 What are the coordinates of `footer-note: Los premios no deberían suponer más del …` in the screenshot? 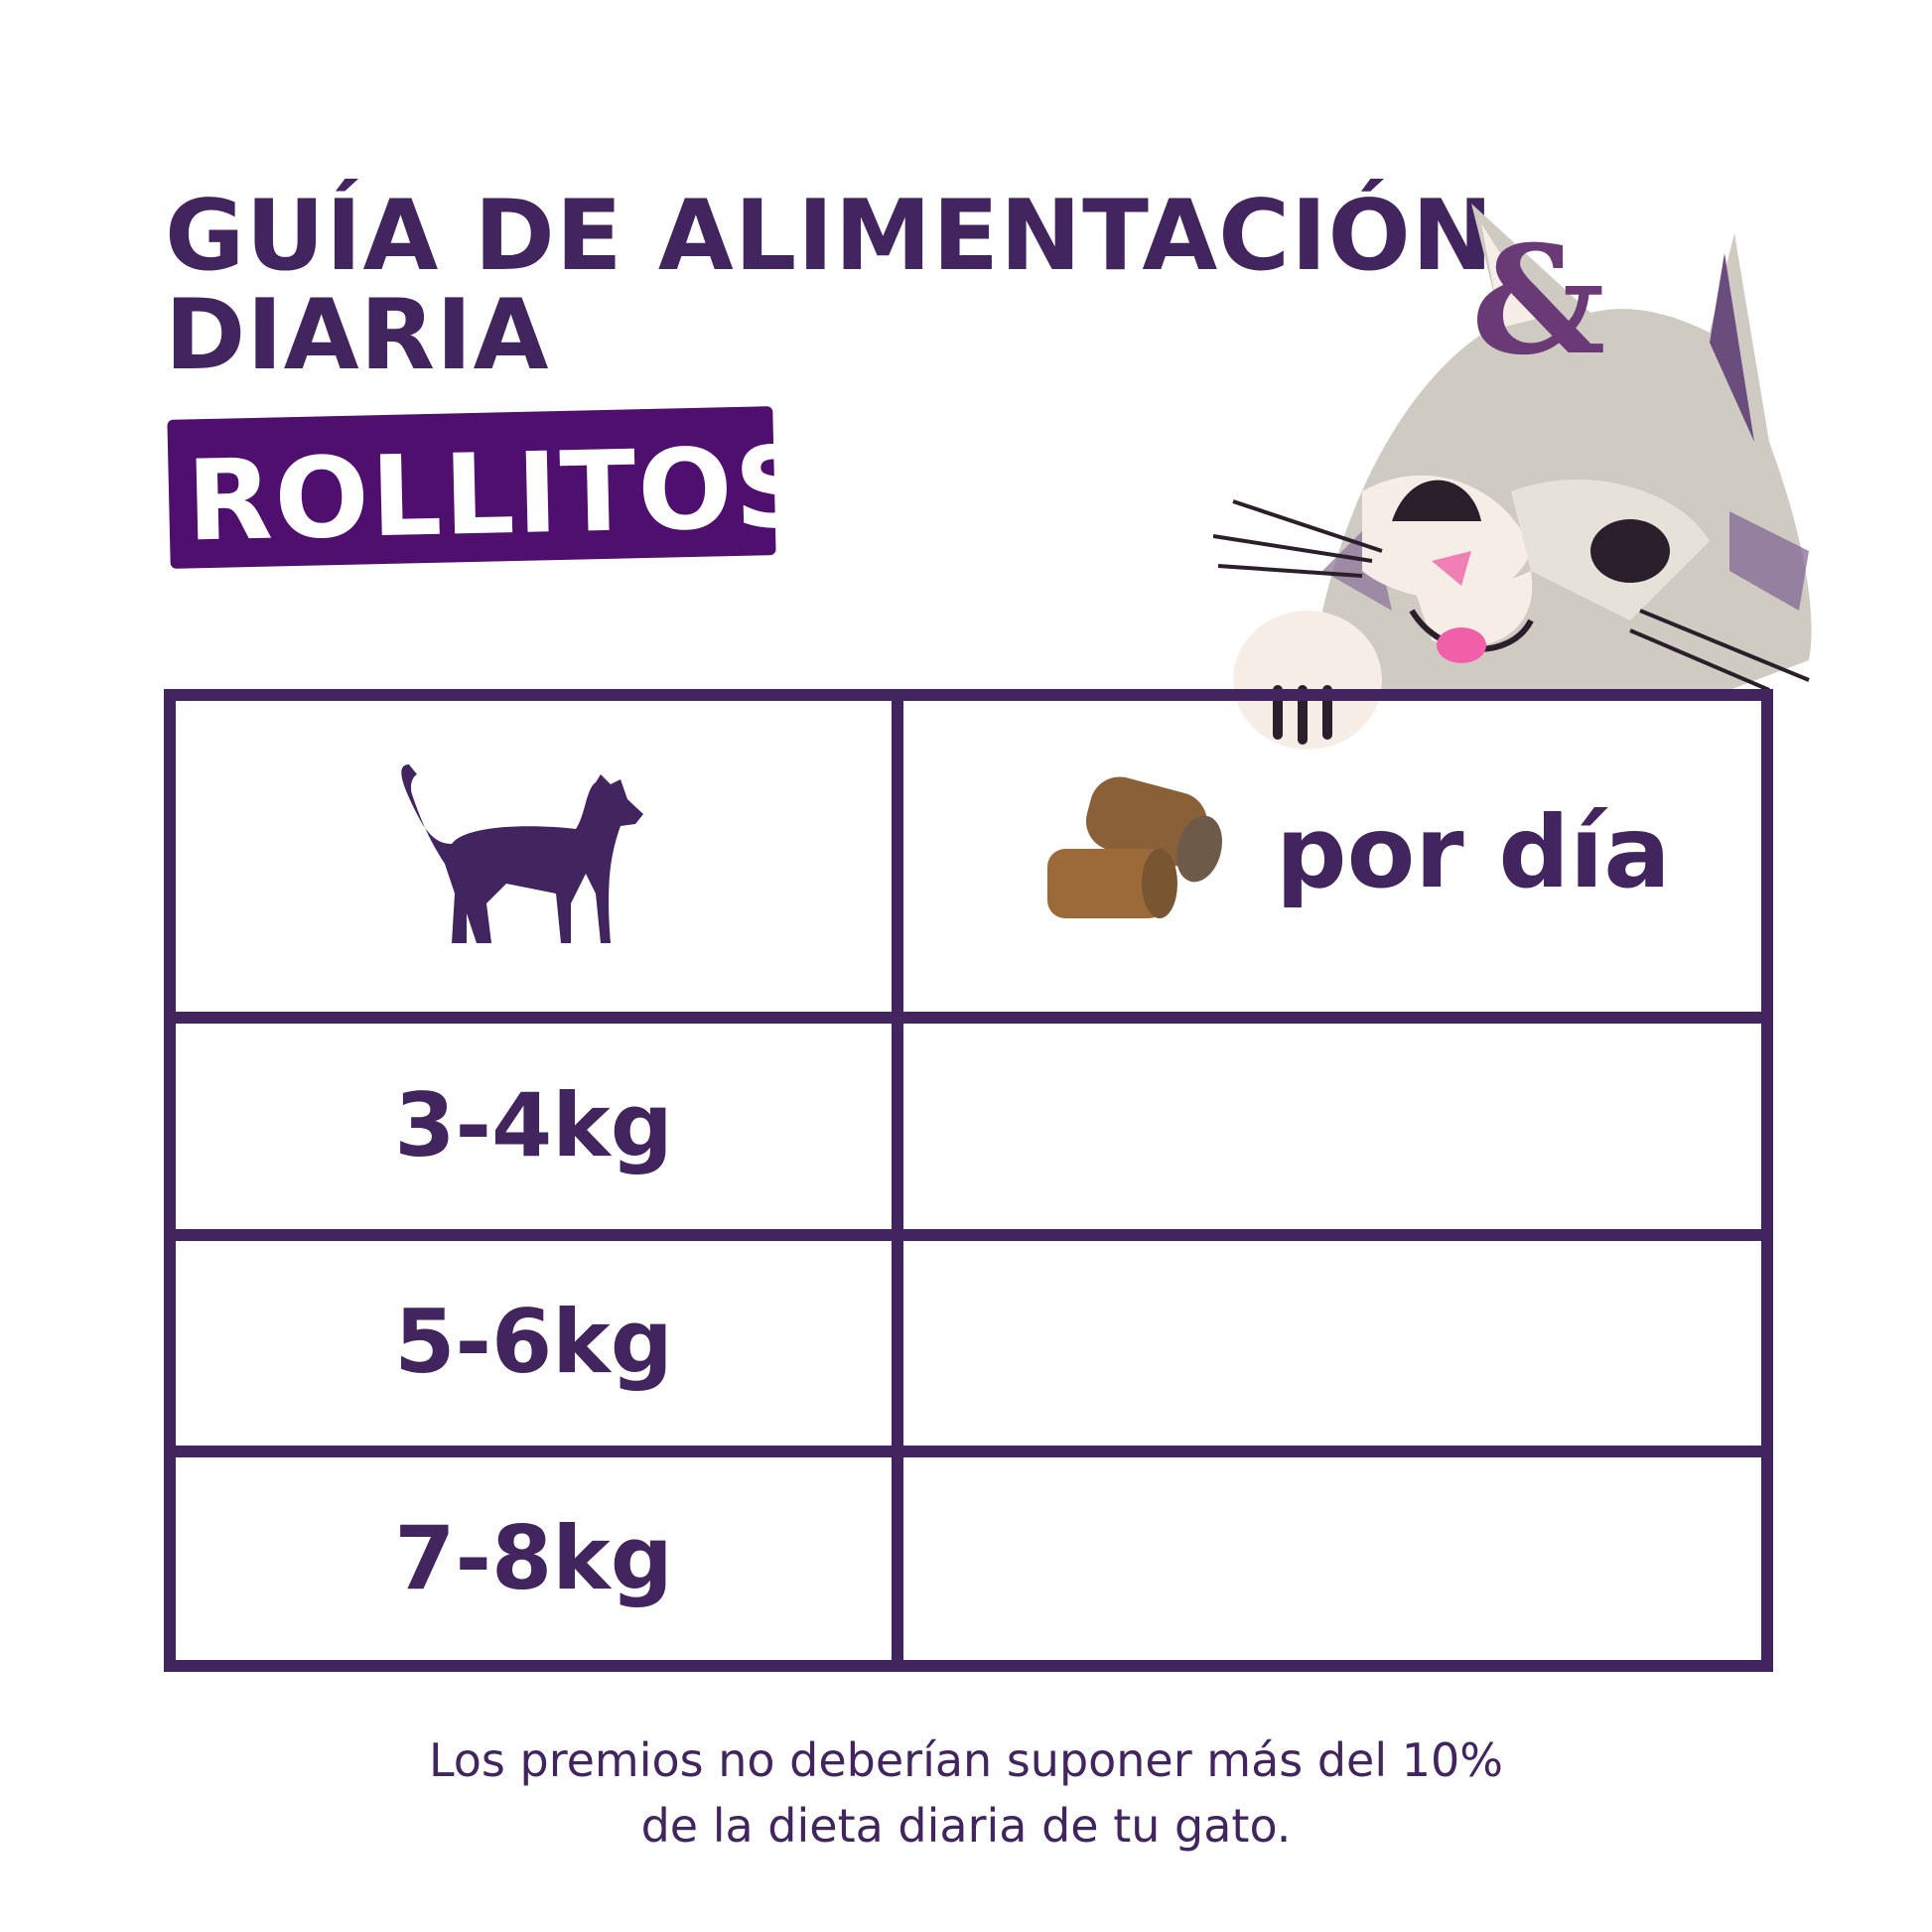 It's located at (966, 1793).